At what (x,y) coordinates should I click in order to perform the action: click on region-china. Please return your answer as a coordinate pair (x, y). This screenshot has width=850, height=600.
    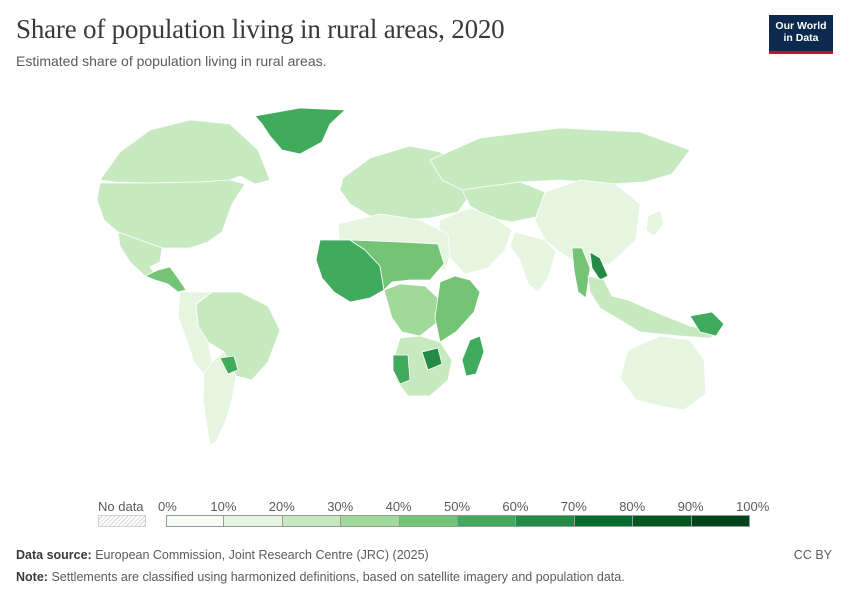
    Looking at the image, I should click on (587, 223).